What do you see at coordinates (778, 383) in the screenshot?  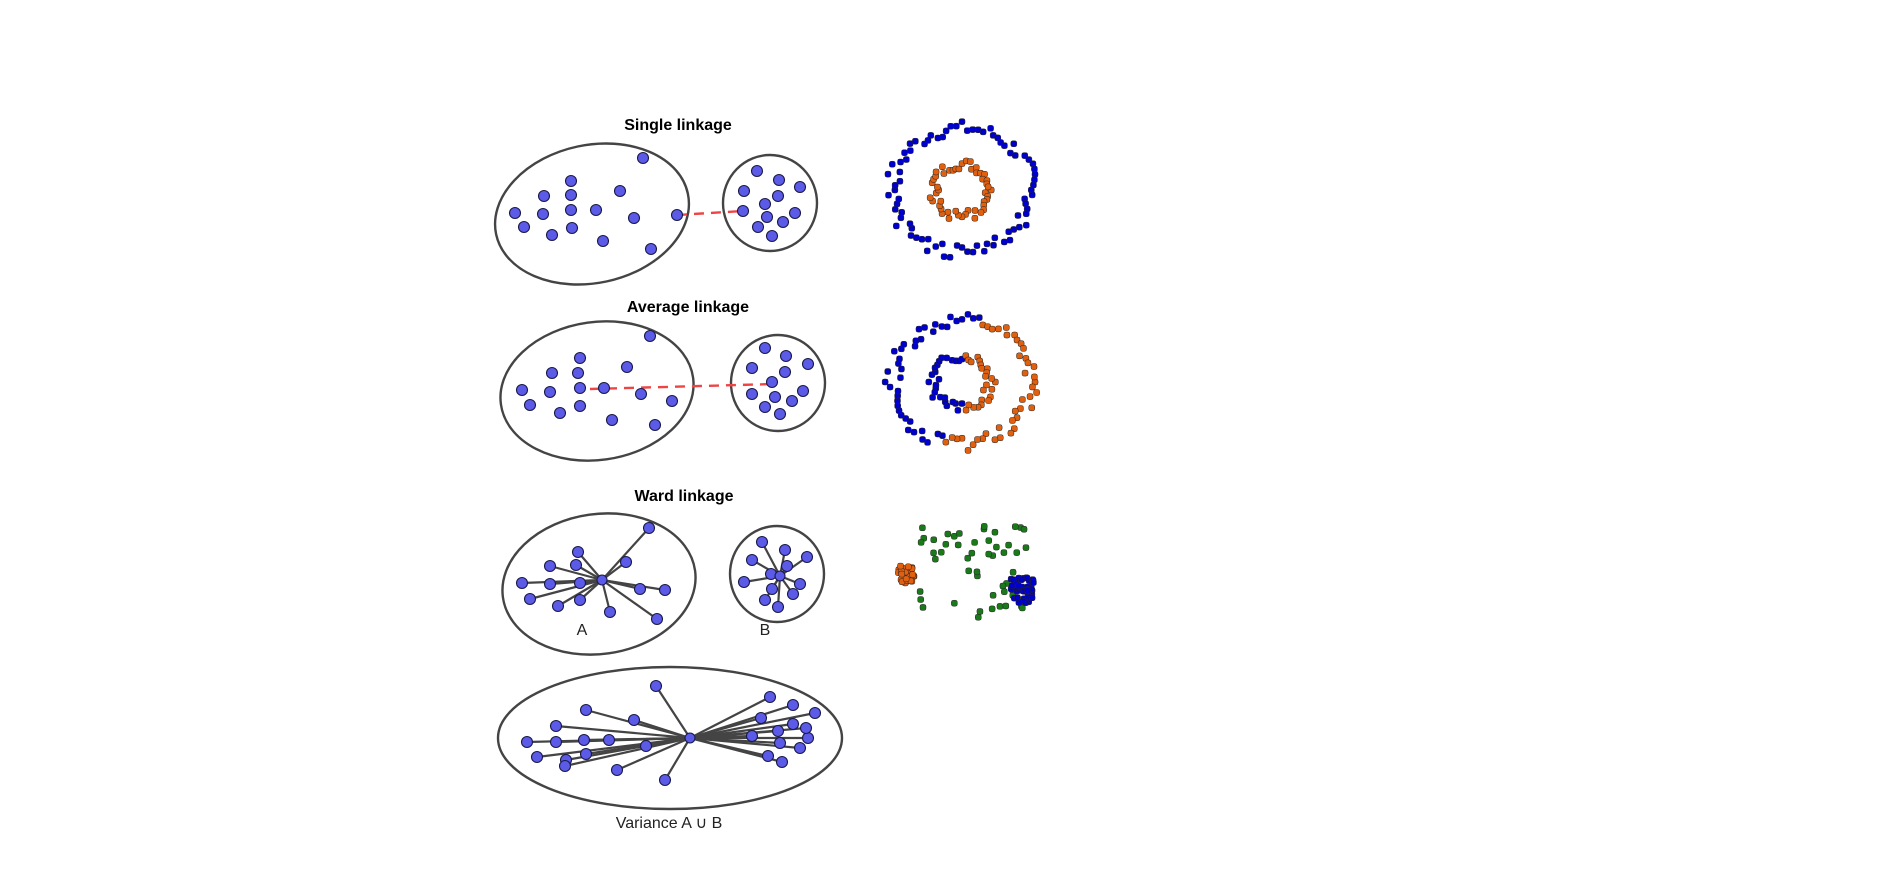 I see `average-cluster-right` at bounding box center [778, 383].